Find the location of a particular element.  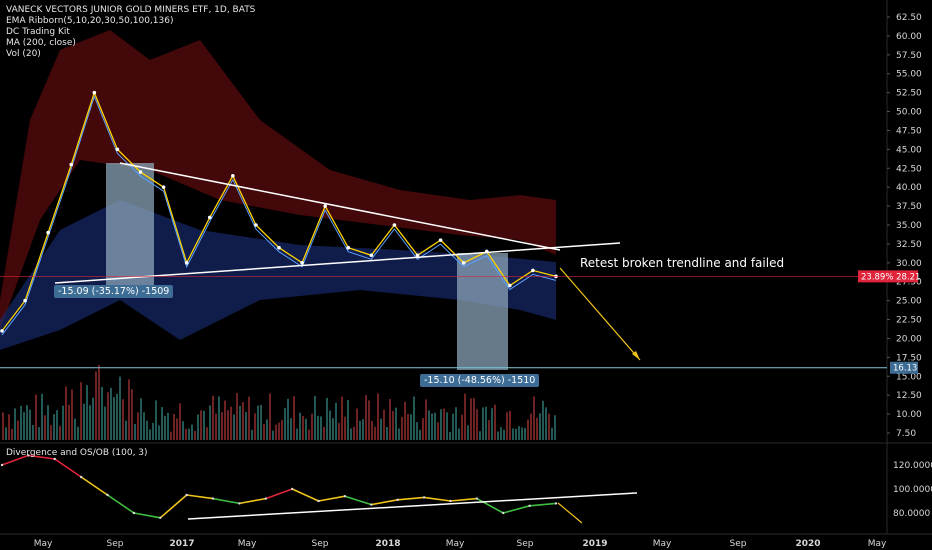

callout-text: Retest broken trendline and failed is located at coordinates (682, 263).